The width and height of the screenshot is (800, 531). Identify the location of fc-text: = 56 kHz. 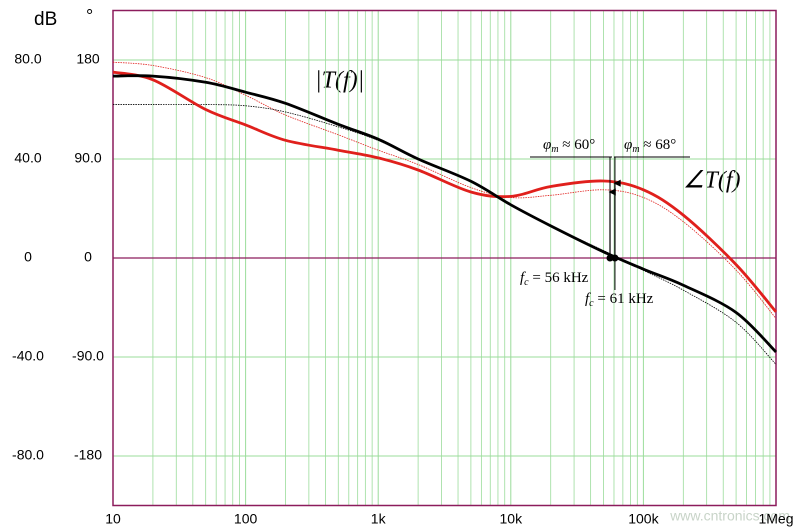
(559, 278).